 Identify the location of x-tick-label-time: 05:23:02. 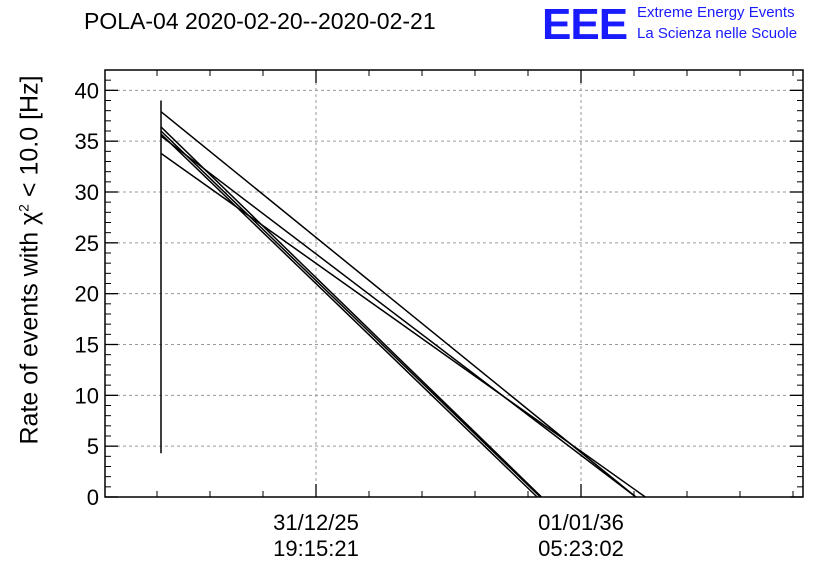
(581, 548).